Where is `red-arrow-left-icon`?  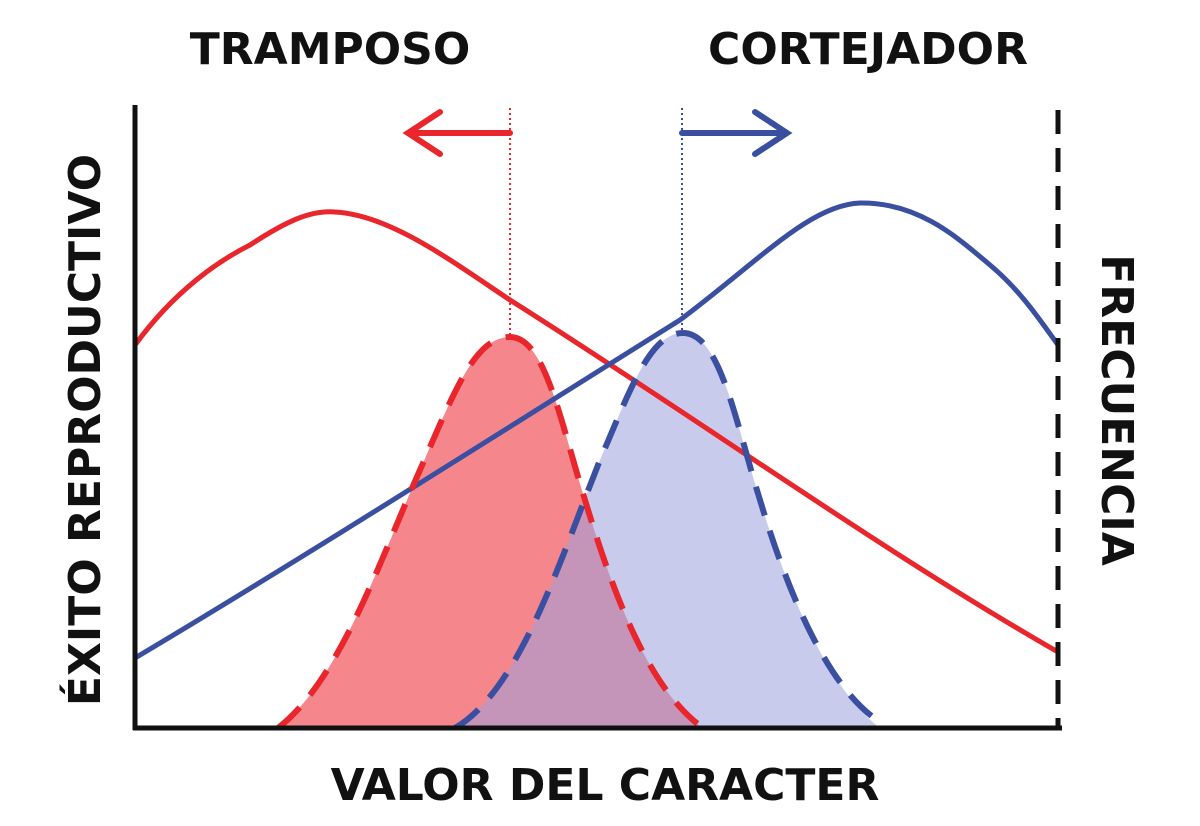
red-arrow-left-icon is located at coordinates (457, 133).